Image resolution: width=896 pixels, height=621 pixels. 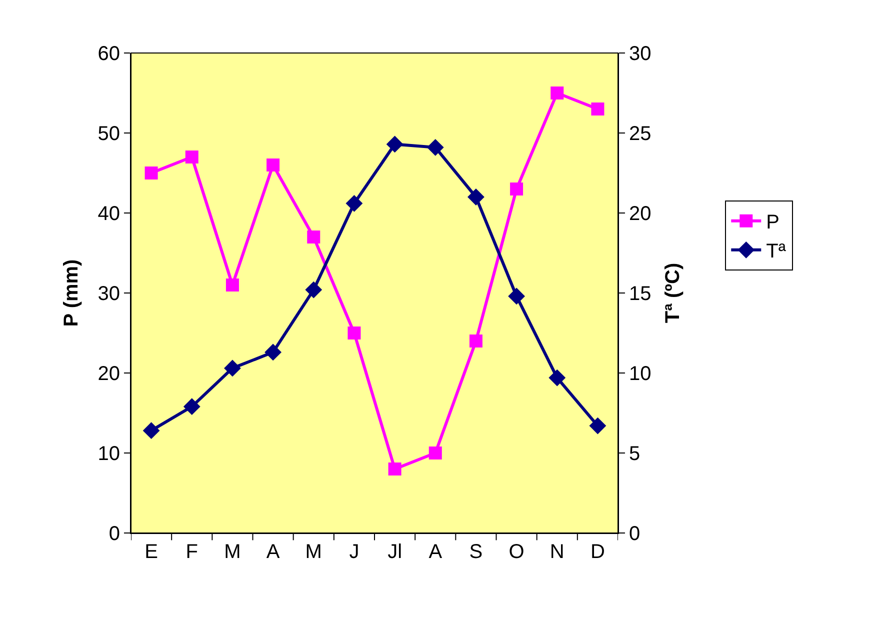 What do you see at coordinates (673, 293) in the screenshot?
I see `y2-axis-title: Tª (ºC)` at bounding box center [673, 293].